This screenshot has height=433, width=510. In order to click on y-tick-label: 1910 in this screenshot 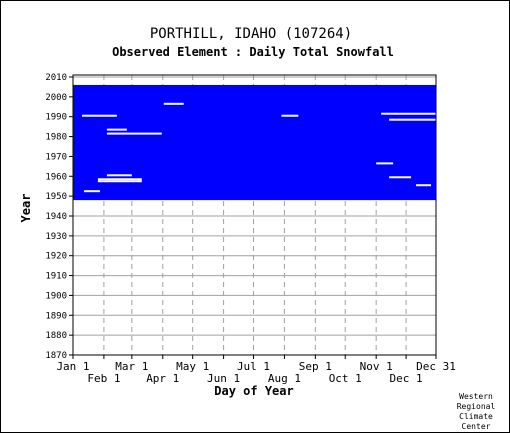, I will do `click(56, 277)`.